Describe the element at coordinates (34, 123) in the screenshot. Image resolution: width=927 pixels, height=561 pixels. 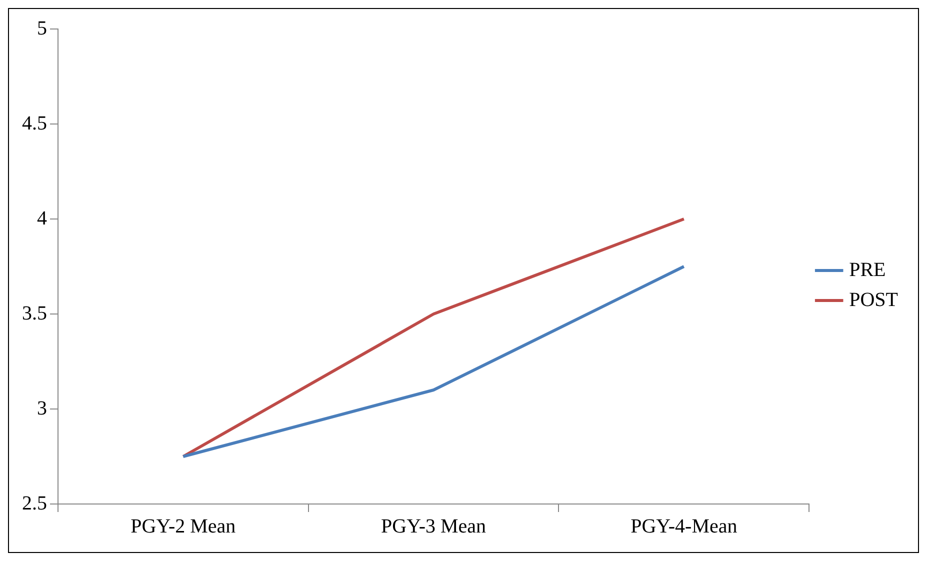
I see `y-tick-label: 4.5` at that location.